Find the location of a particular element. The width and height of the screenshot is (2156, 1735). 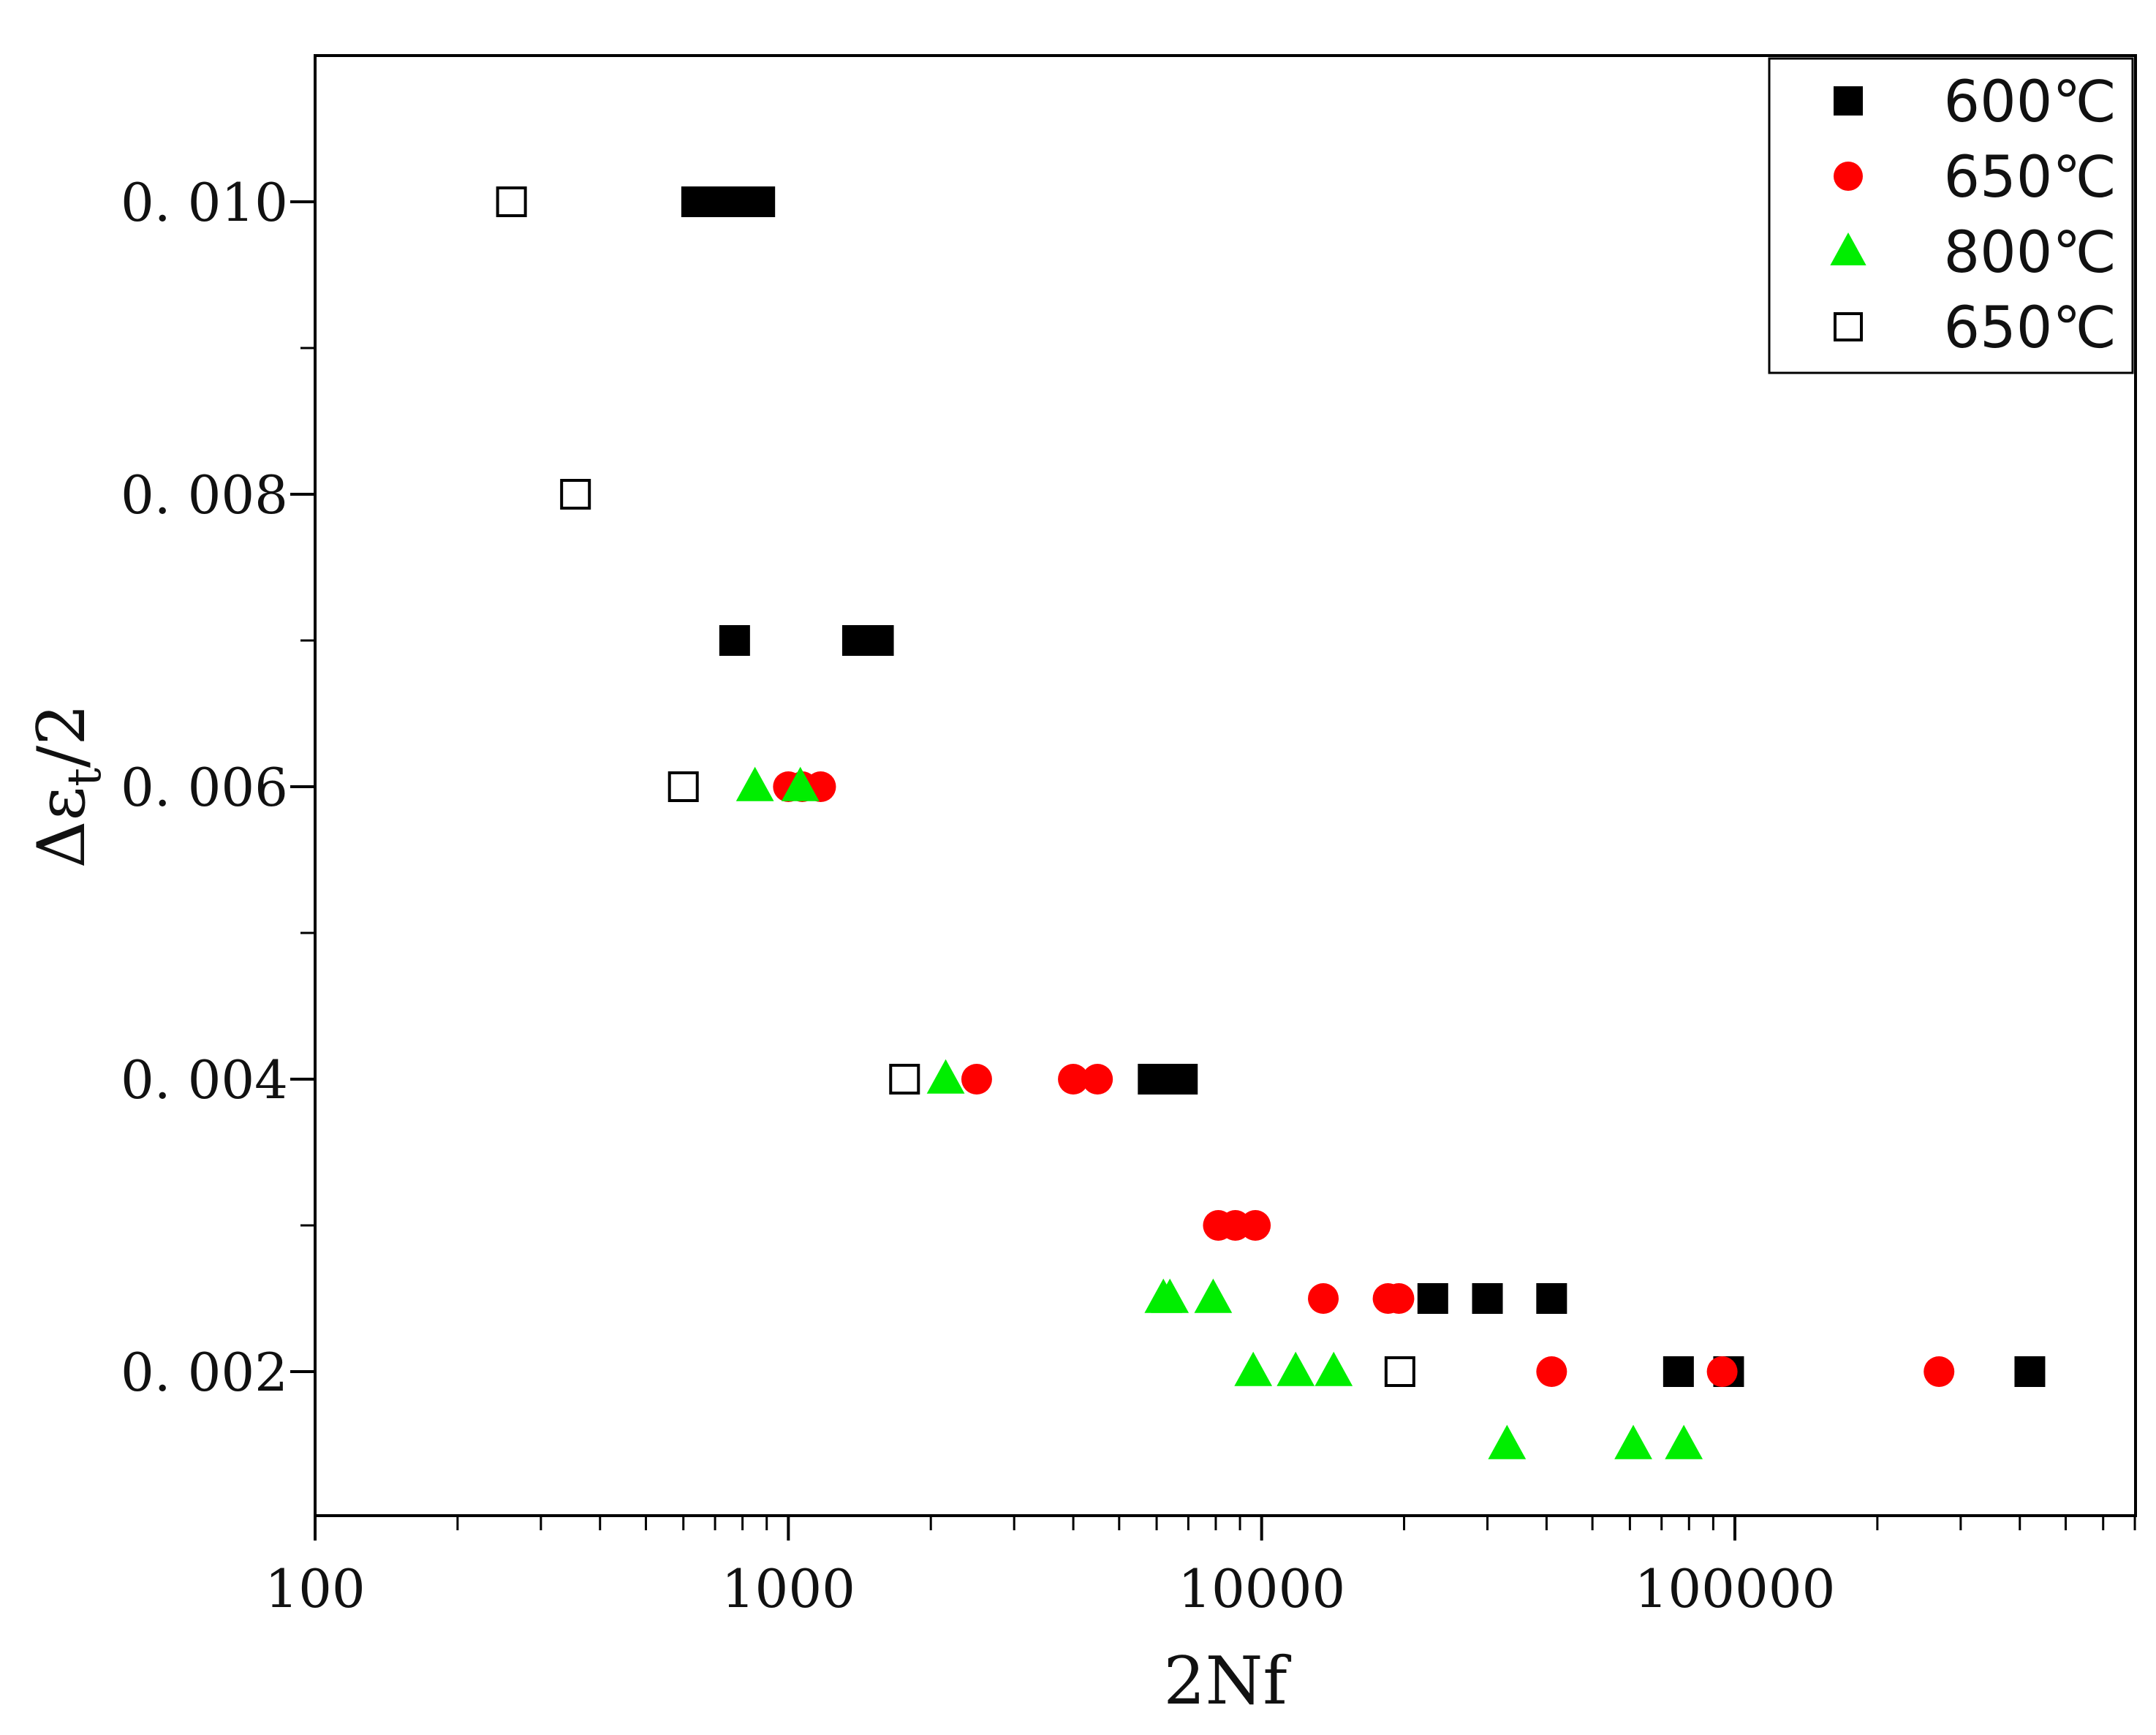

x-tick-label: 100 is located at coordinates (315, 1589).